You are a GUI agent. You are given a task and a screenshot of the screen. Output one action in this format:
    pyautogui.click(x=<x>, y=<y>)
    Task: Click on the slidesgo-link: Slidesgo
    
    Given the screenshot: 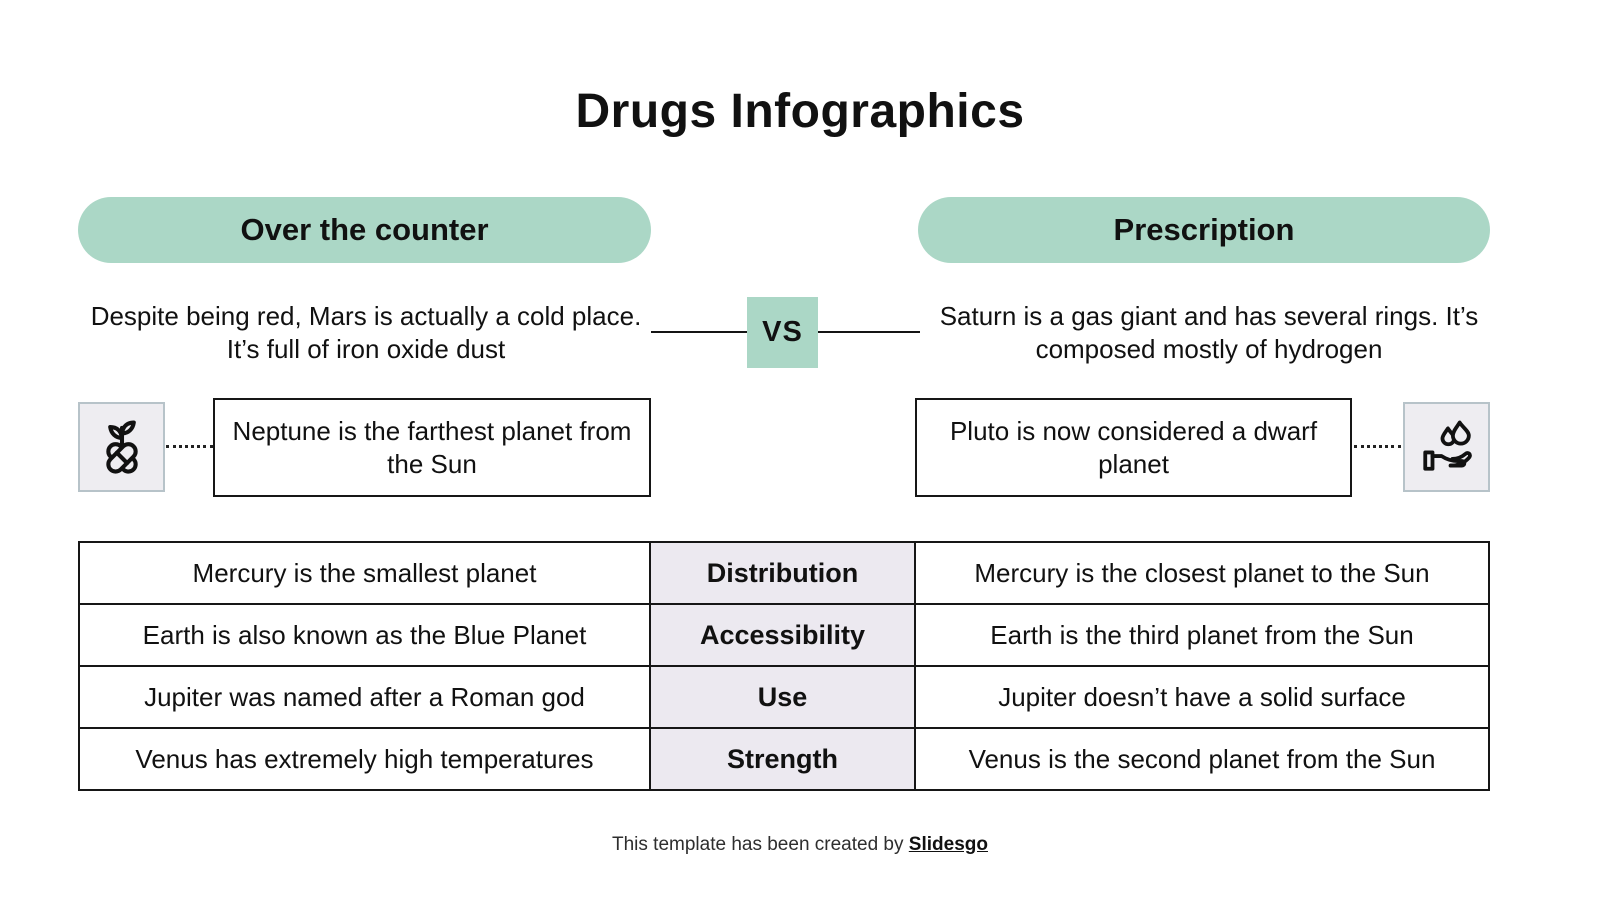 What is the action you would take?
    pyautogui.click(x=948, y=844)
    